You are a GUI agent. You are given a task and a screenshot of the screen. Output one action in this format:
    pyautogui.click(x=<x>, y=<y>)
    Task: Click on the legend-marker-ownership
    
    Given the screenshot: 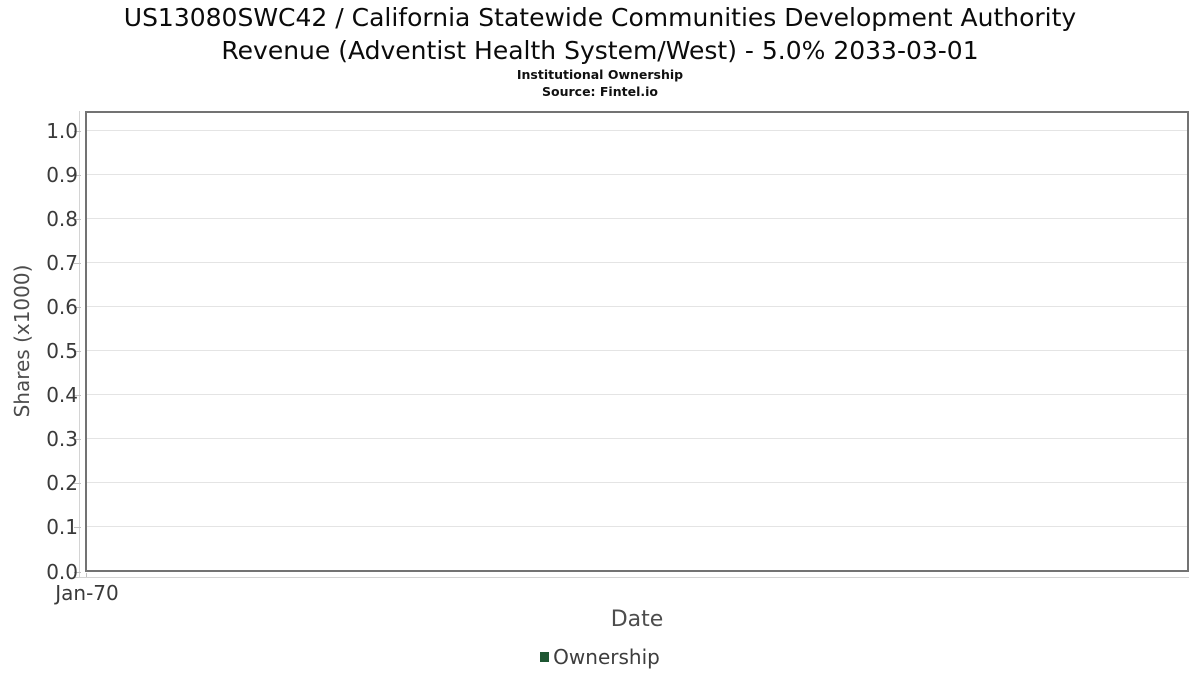 What is the action you would take?
    pyautogui.click(x=545, y=657)
    